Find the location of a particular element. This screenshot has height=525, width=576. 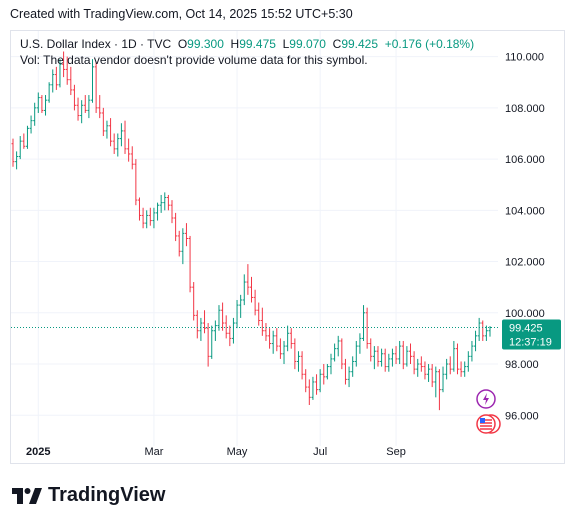

watermark-text: TradingView is located at coordinates (107, 495).